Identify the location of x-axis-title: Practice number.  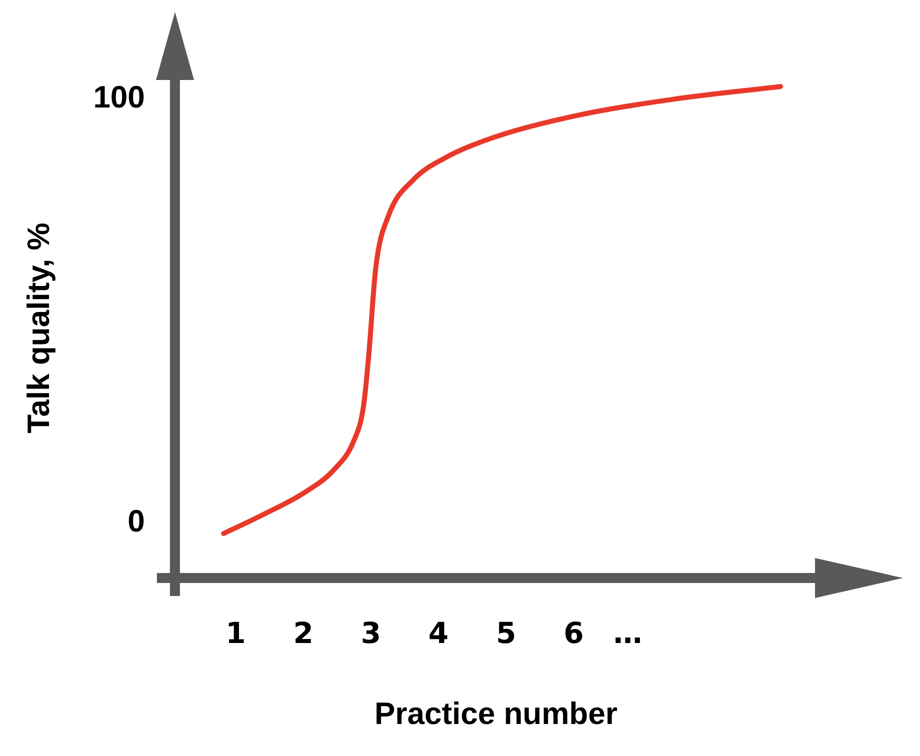
(496, 713).